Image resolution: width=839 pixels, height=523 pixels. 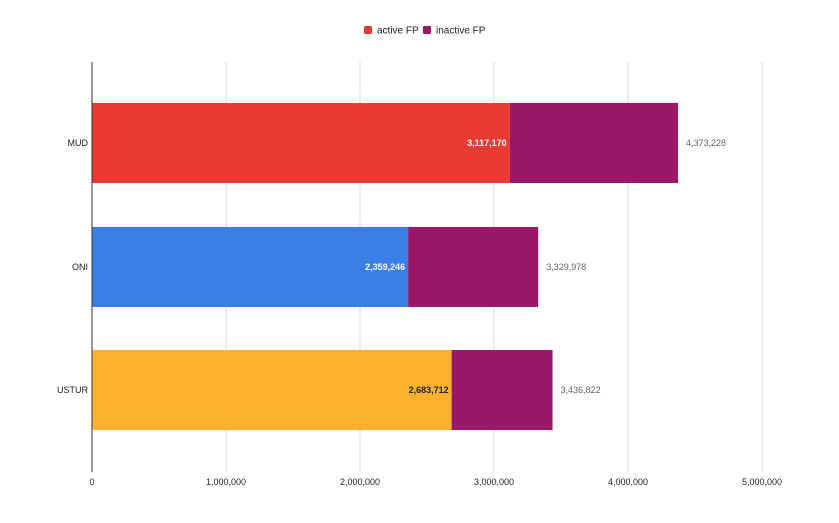 I want to click on x-tick-label: 4,000,000, so click(x=628, y=482).